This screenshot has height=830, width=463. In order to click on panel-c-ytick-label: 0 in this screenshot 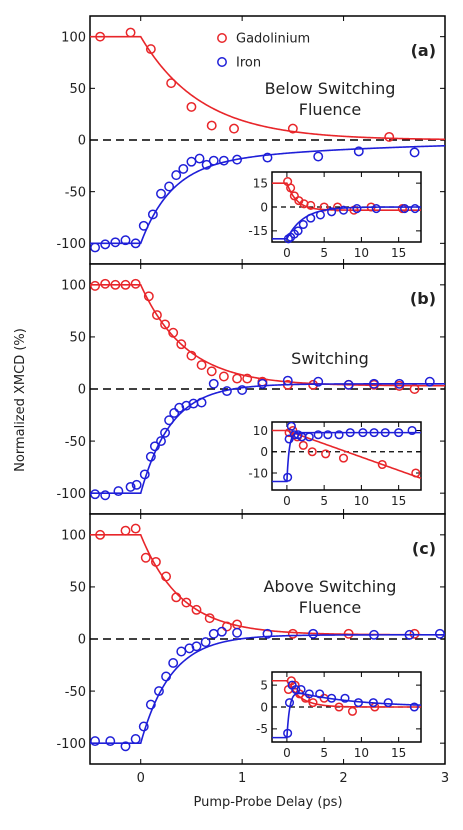, I will do `click(82, 640)`.